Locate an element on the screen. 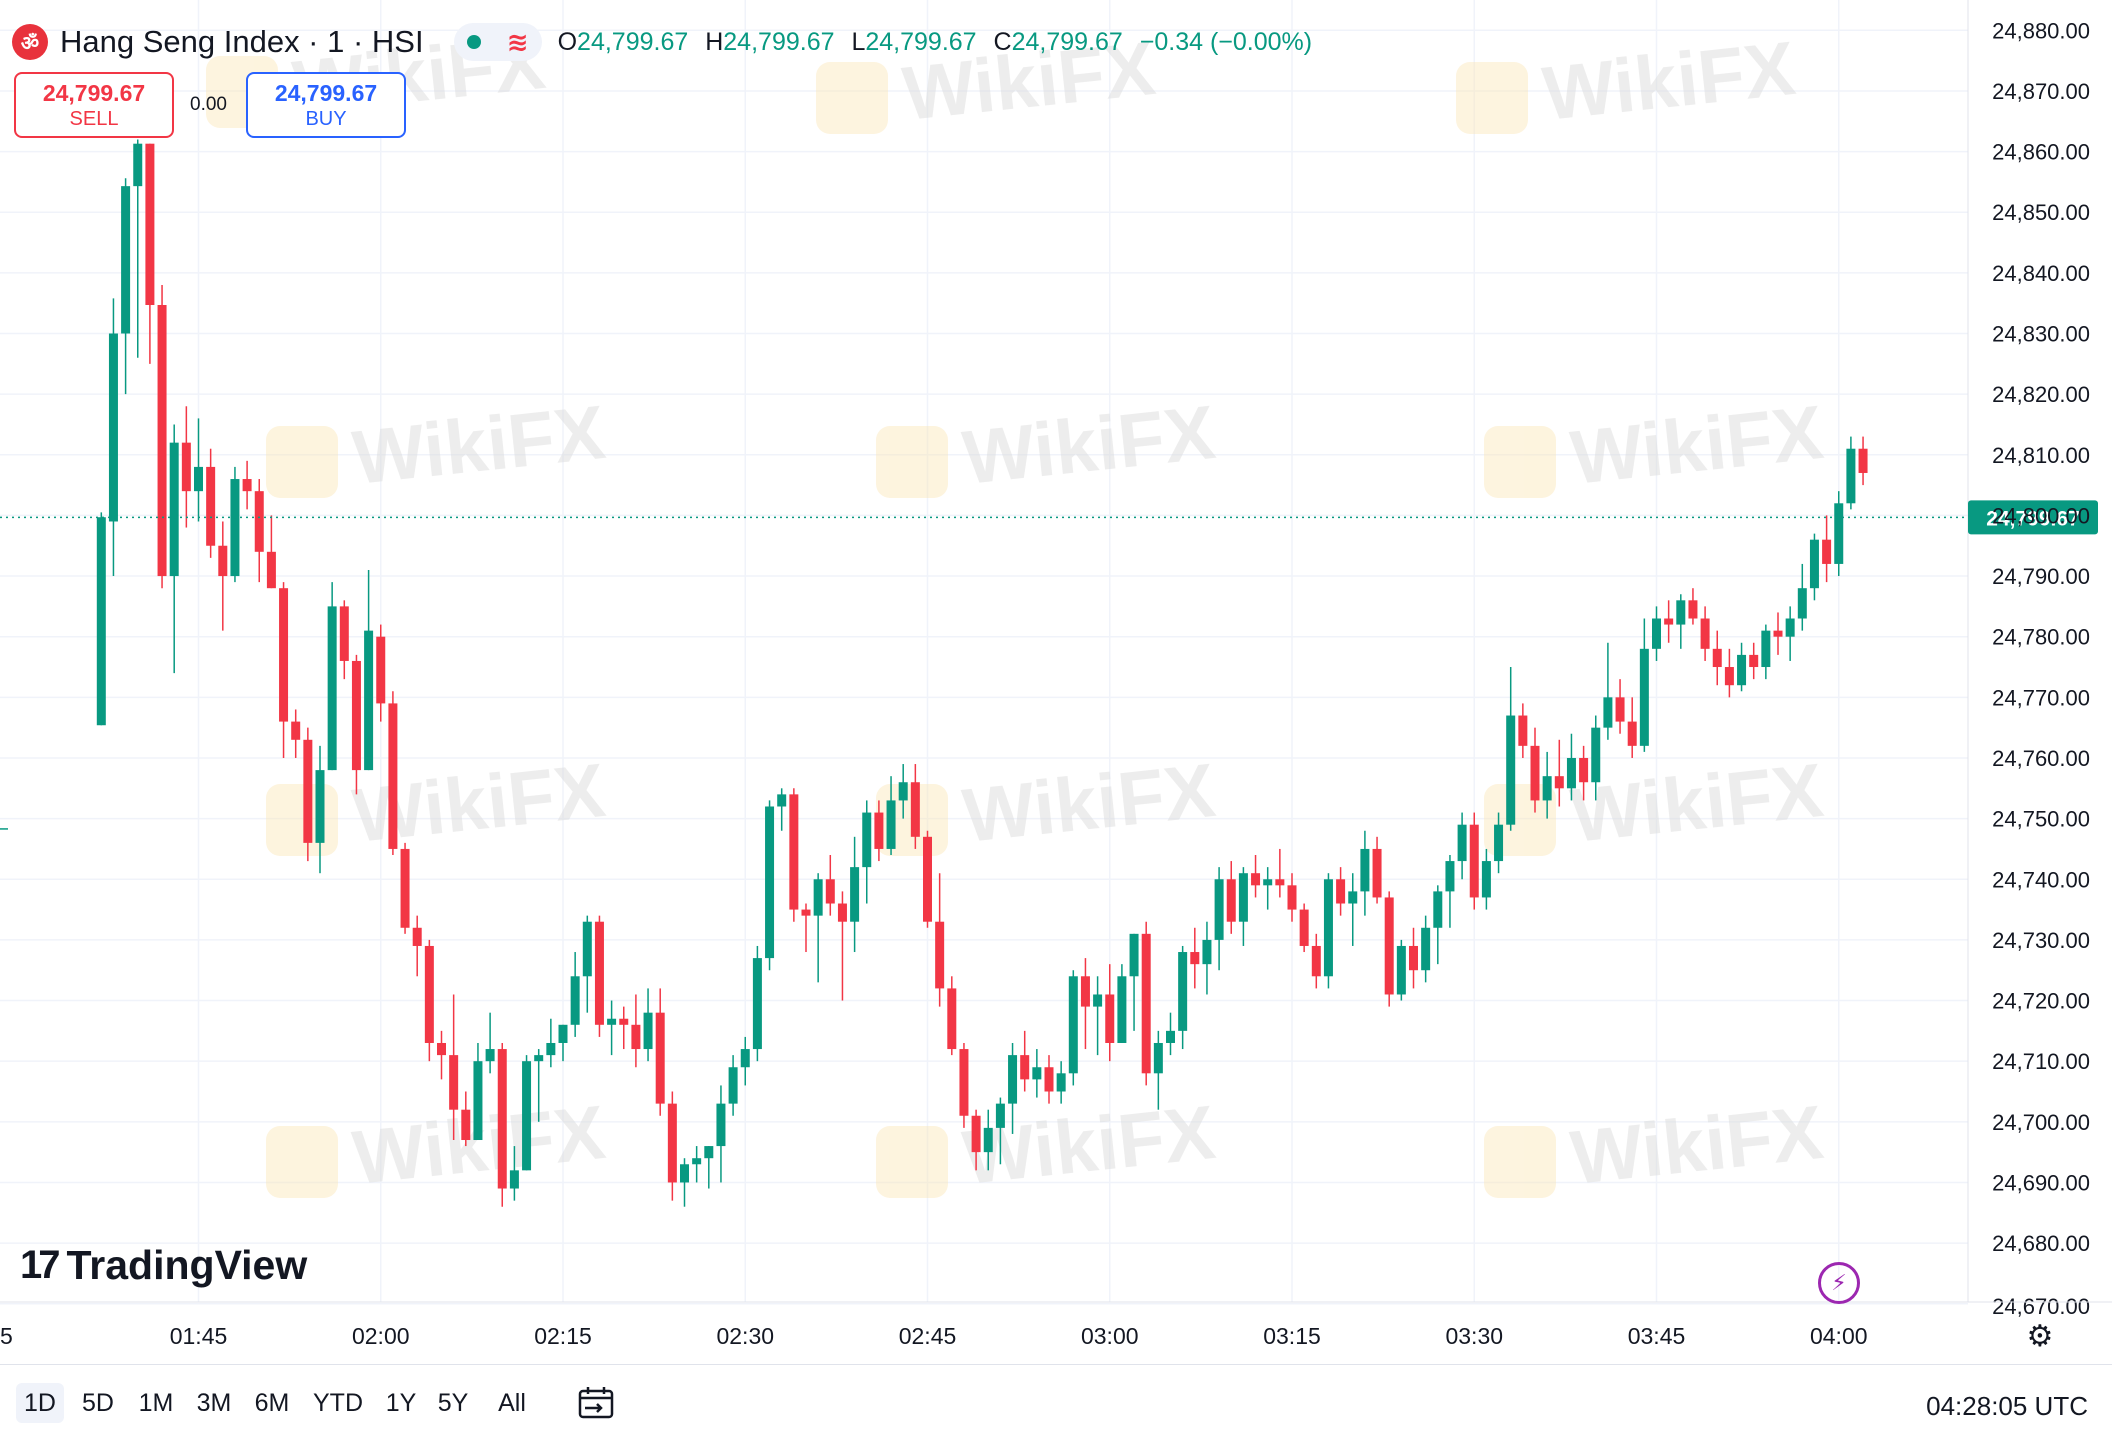 The height and width of the screenshot is (1441, 2112). range-button-1d: 1D is located at coordinates (40, 1403).